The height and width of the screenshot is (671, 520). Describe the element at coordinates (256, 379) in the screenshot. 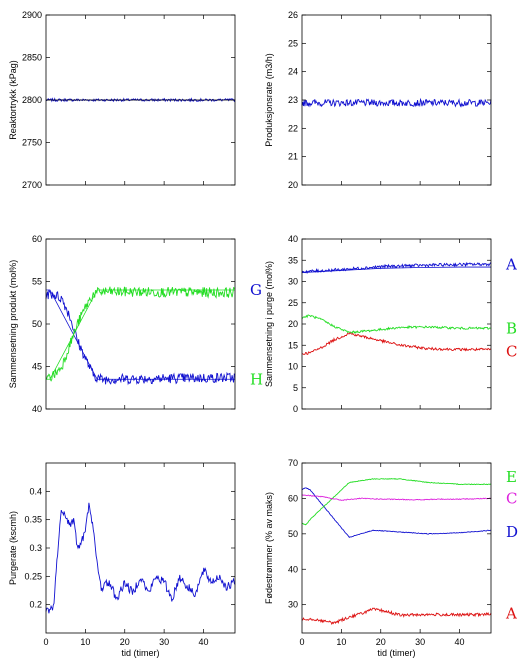

I see `series-label: H` at that location.